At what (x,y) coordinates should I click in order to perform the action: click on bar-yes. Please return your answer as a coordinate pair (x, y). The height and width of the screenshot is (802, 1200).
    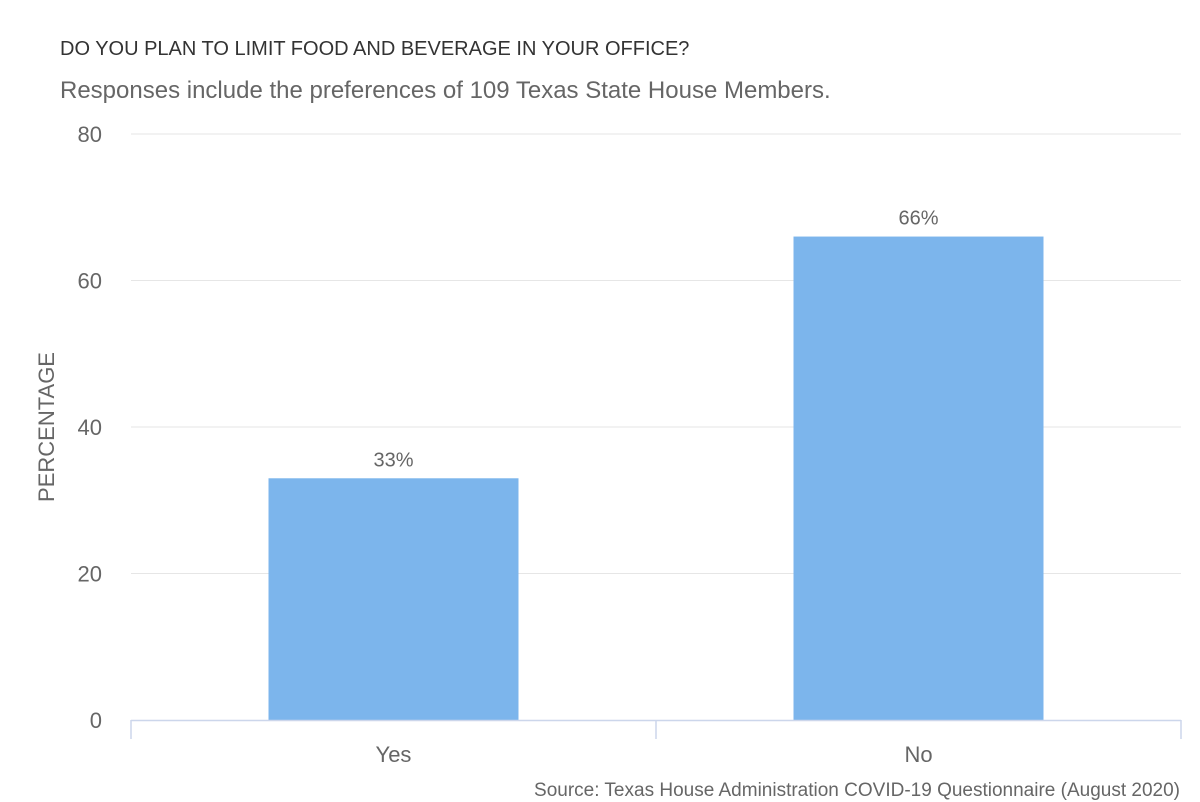
    Looking at the image, I should click on (393, 599).